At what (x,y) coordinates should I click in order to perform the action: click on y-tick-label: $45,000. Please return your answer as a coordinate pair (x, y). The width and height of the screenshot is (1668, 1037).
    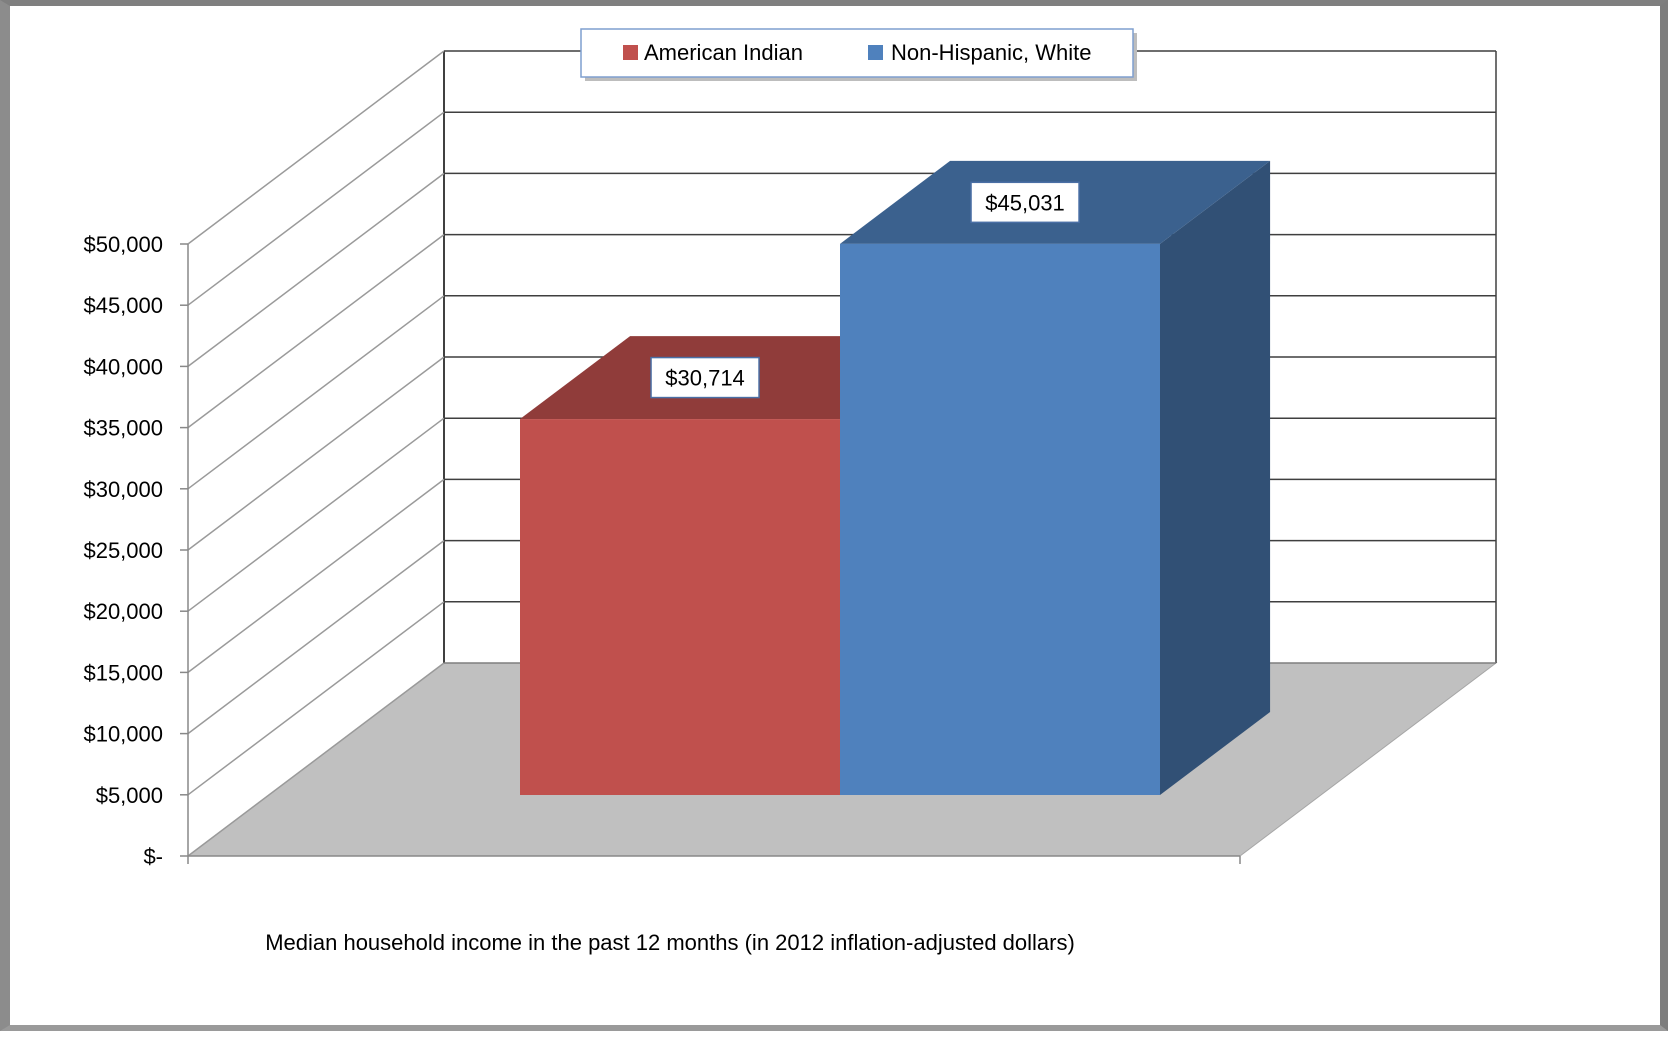
    Looking at the image, I should click on (123, 305).